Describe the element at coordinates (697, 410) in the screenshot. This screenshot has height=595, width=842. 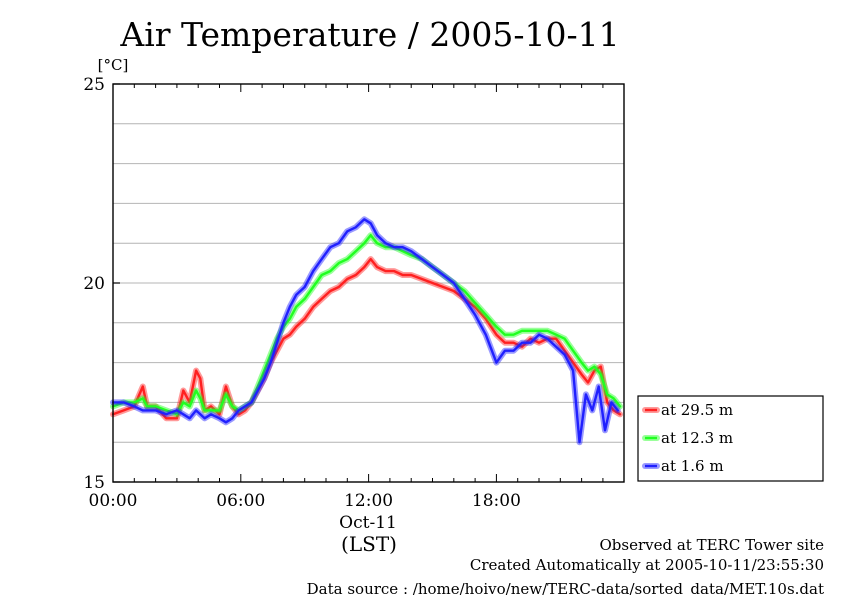
I see `legend-label: at 29.5 m` at that location.